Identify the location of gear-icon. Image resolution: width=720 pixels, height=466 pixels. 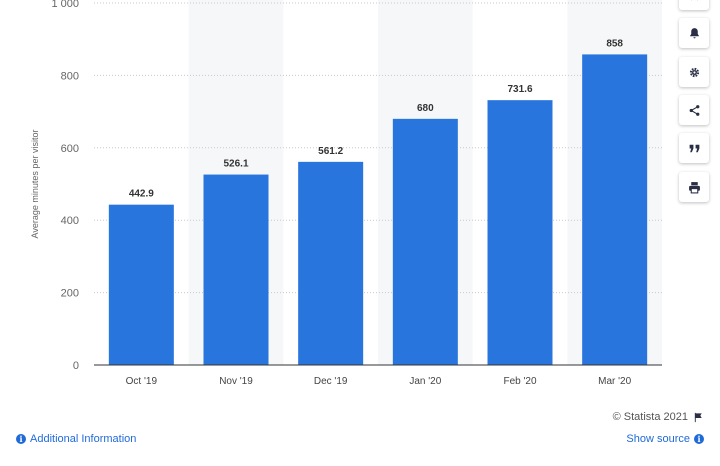
(694, 72).